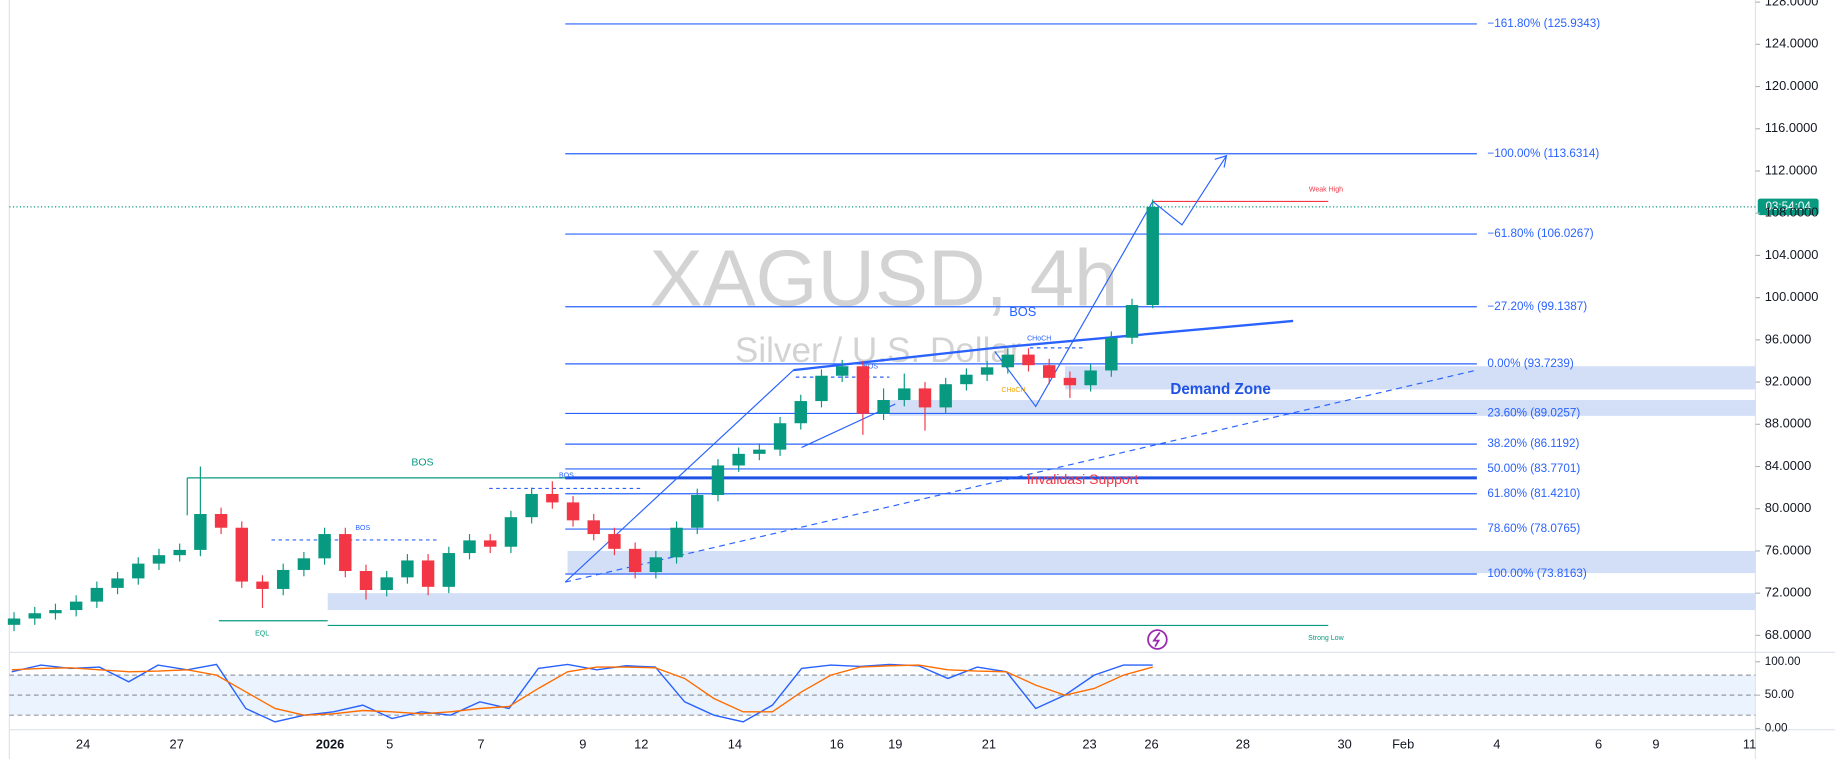 Image resolution: width=1835 pixels, height=766 pixels. What do you see at coordinates (1791, 127) in the screenshot?
I see `y-tick-label: 116.0000` at bounding box center [1791, 127].